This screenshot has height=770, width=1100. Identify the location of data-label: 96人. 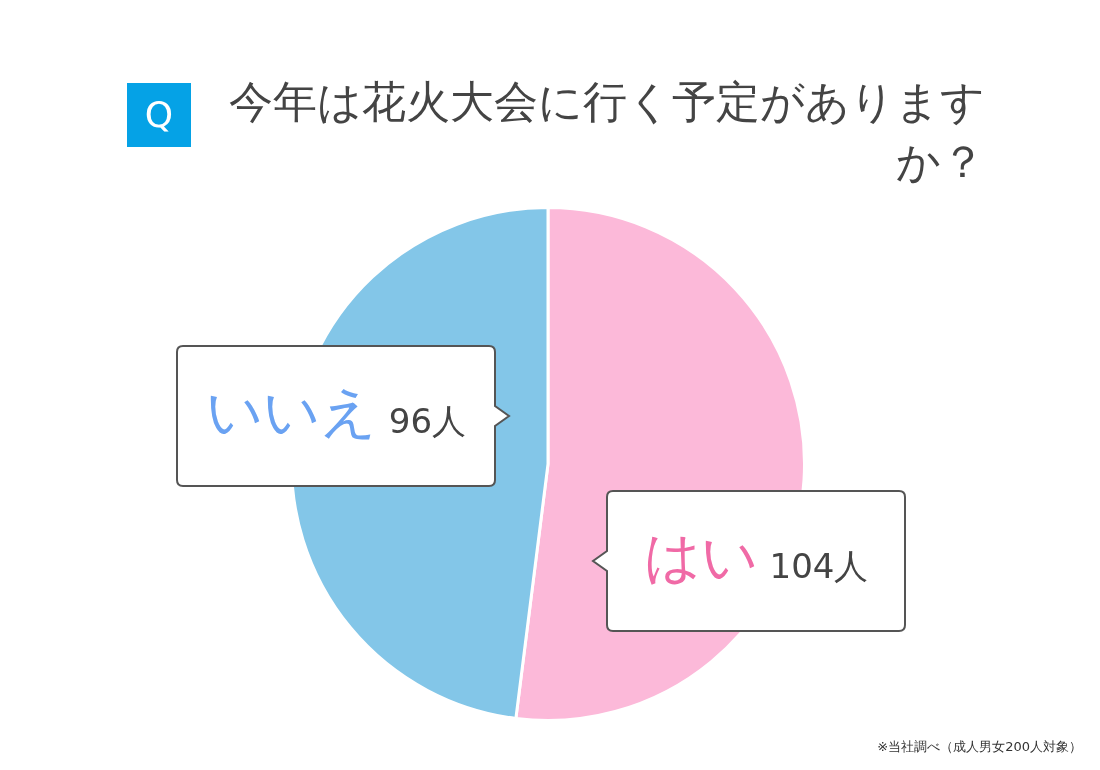
(427, 420).